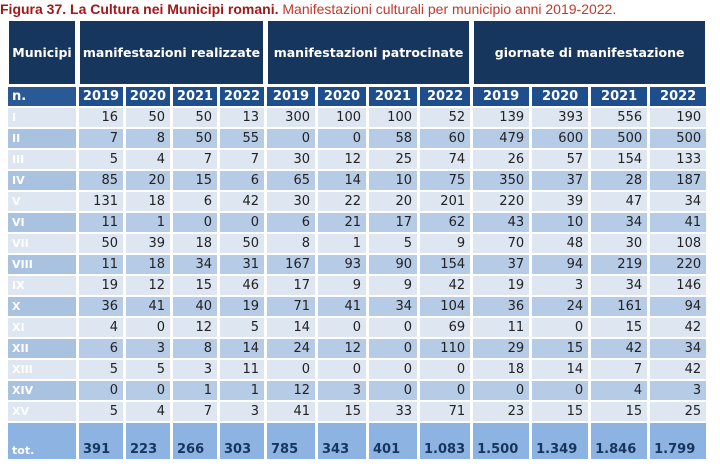 This screenshot has height=475, width=720. What do you see at coordinates (619, 327) in the screenshot?
I see `table-cell: 15` at bounding box center [619, 327].